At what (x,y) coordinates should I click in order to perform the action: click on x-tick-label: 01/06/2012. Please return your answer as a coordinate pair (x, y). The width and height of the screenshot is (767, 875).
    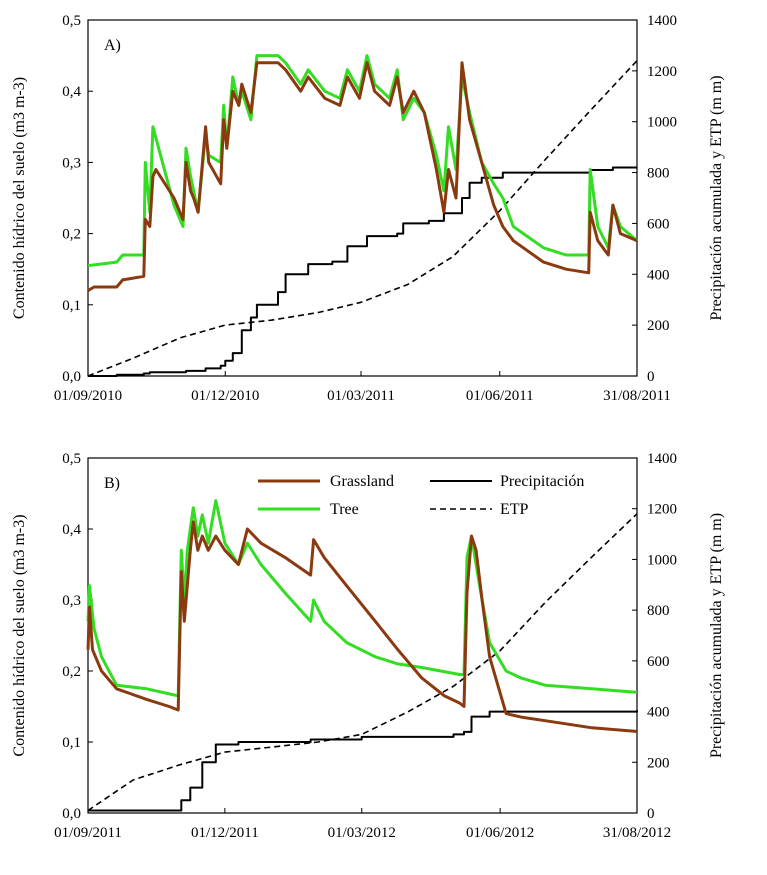
    Looking at the image, I should click on (500, 833).